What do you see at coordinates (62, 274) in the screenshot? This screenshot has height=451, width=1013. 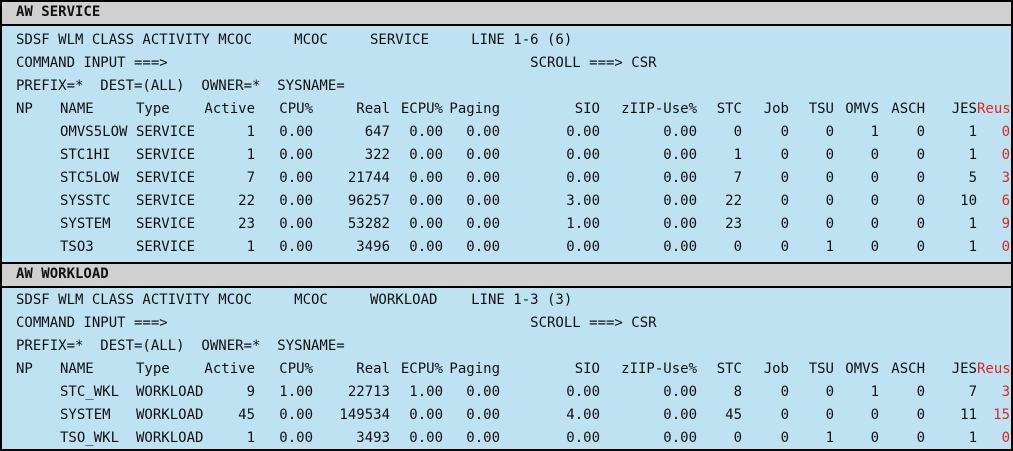 I see `panel-title: AW WORKLOAD` at bounding box center [62, 274].